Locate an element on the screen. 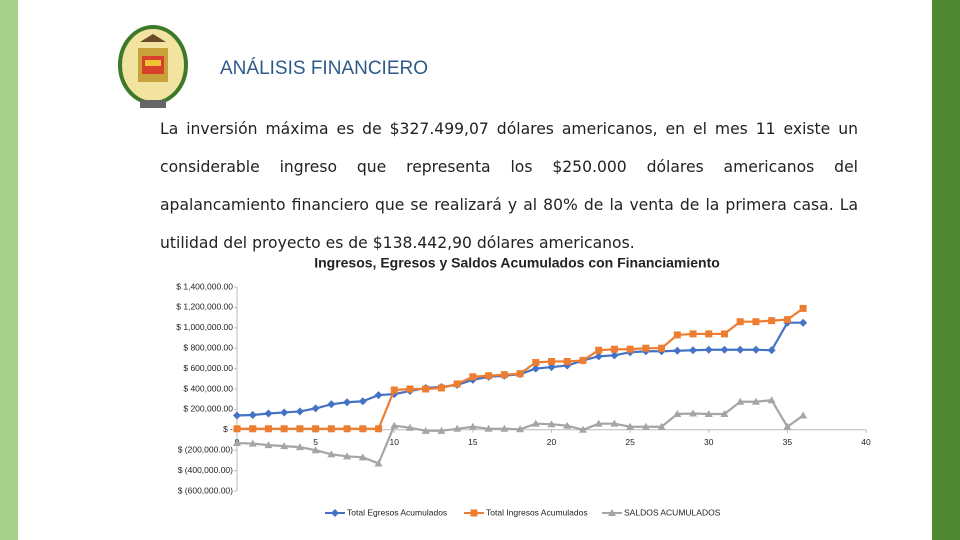 The width and height of the screenshot is (960, 540). left-band is located at coordinates (9, 270).